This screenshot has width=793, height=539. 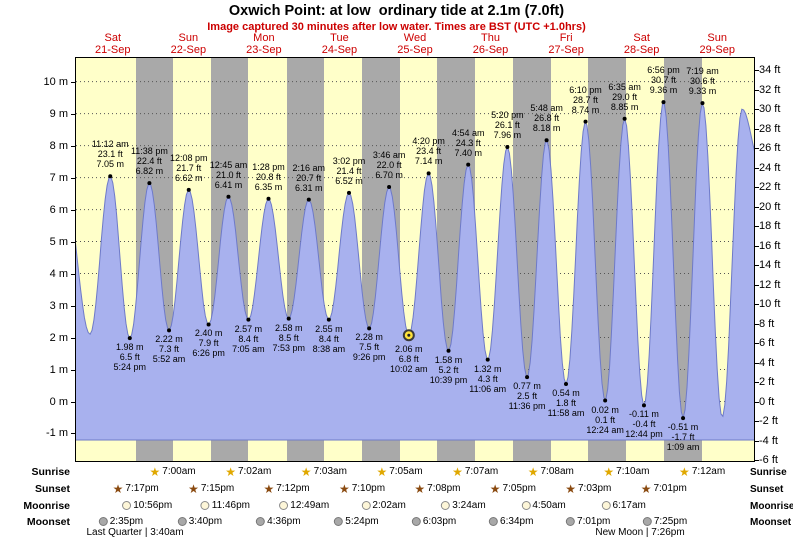 I want to click on annotation-line: 6:35 am, so click(x=624, y=86).